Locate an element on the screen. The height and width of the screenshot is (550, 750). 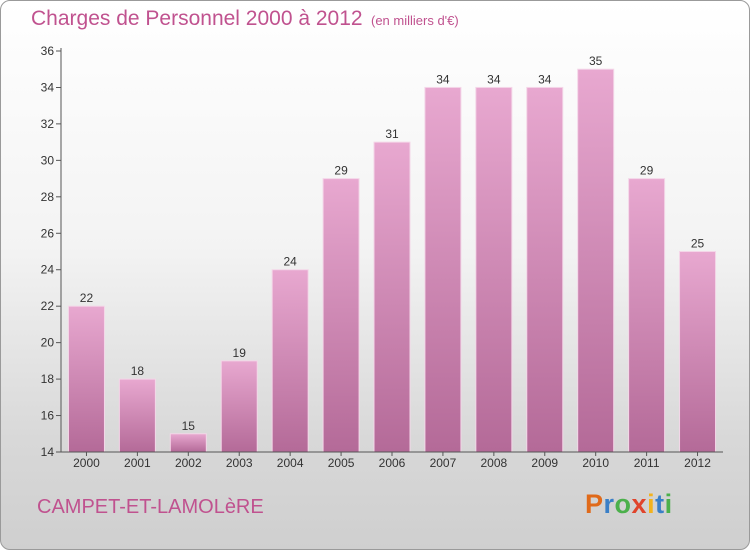
chart-title: Charges de Personnel 2000 à 2012 is located at coordinates (197, 18).